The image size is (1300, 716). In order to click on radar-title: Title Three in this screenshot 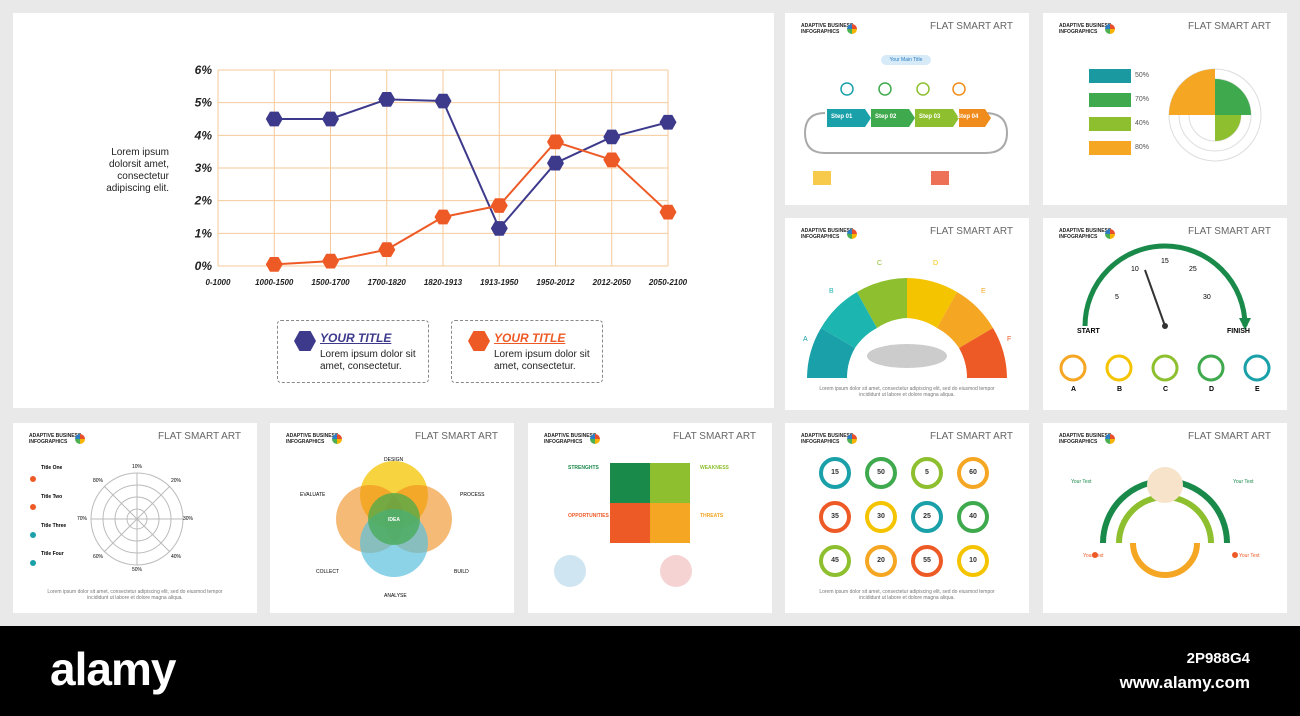, I will do `click(54, 526)`.